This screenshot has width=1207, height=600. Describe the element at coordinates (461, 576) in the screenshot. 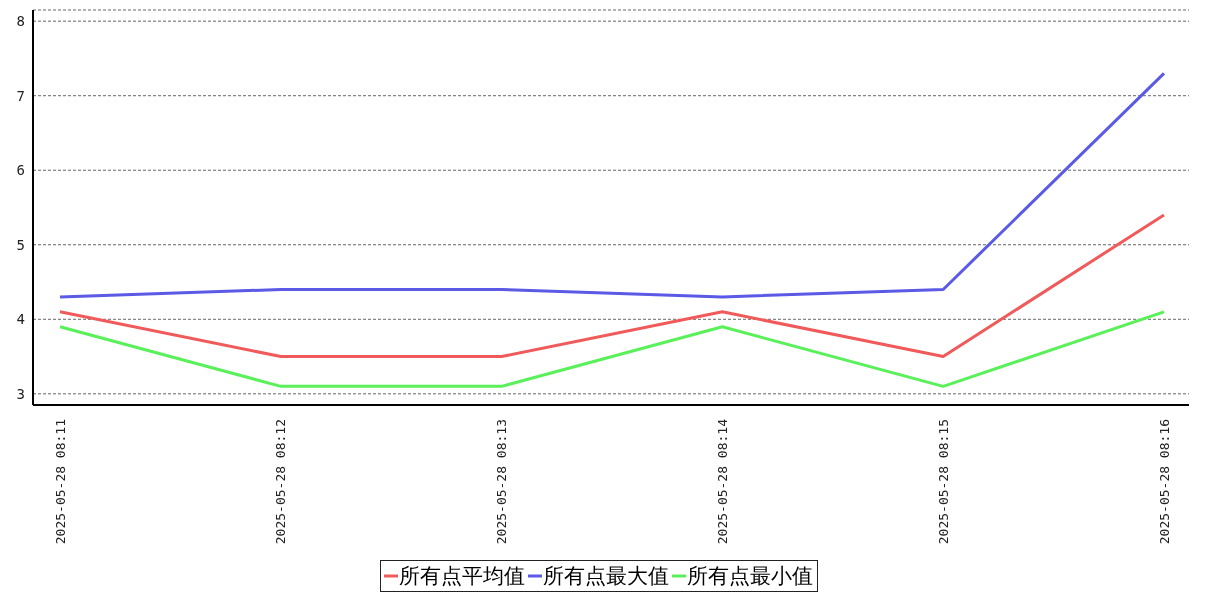

I see `legend-label: 所有点平均值` at that location.